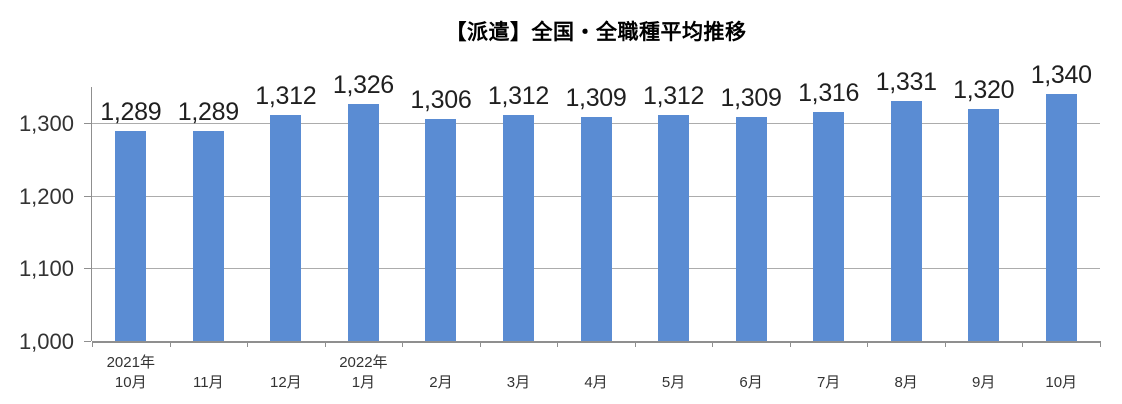 This screenshot has height=404, width=1122. I want to click on x-axis-month-label: 4月, so click(596, 382).